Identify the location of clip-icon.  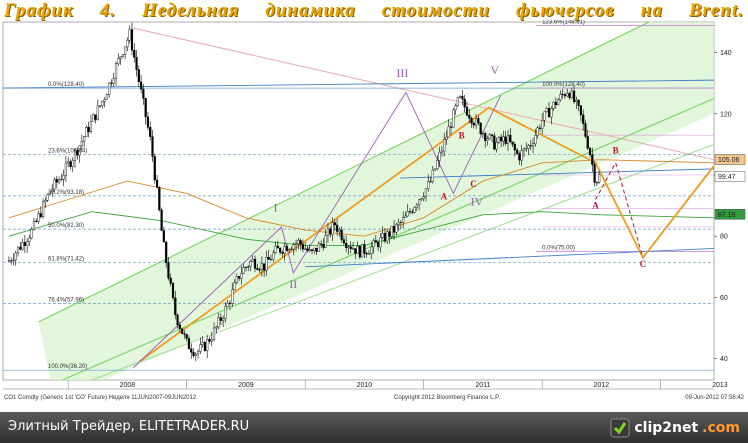
(620, 427).